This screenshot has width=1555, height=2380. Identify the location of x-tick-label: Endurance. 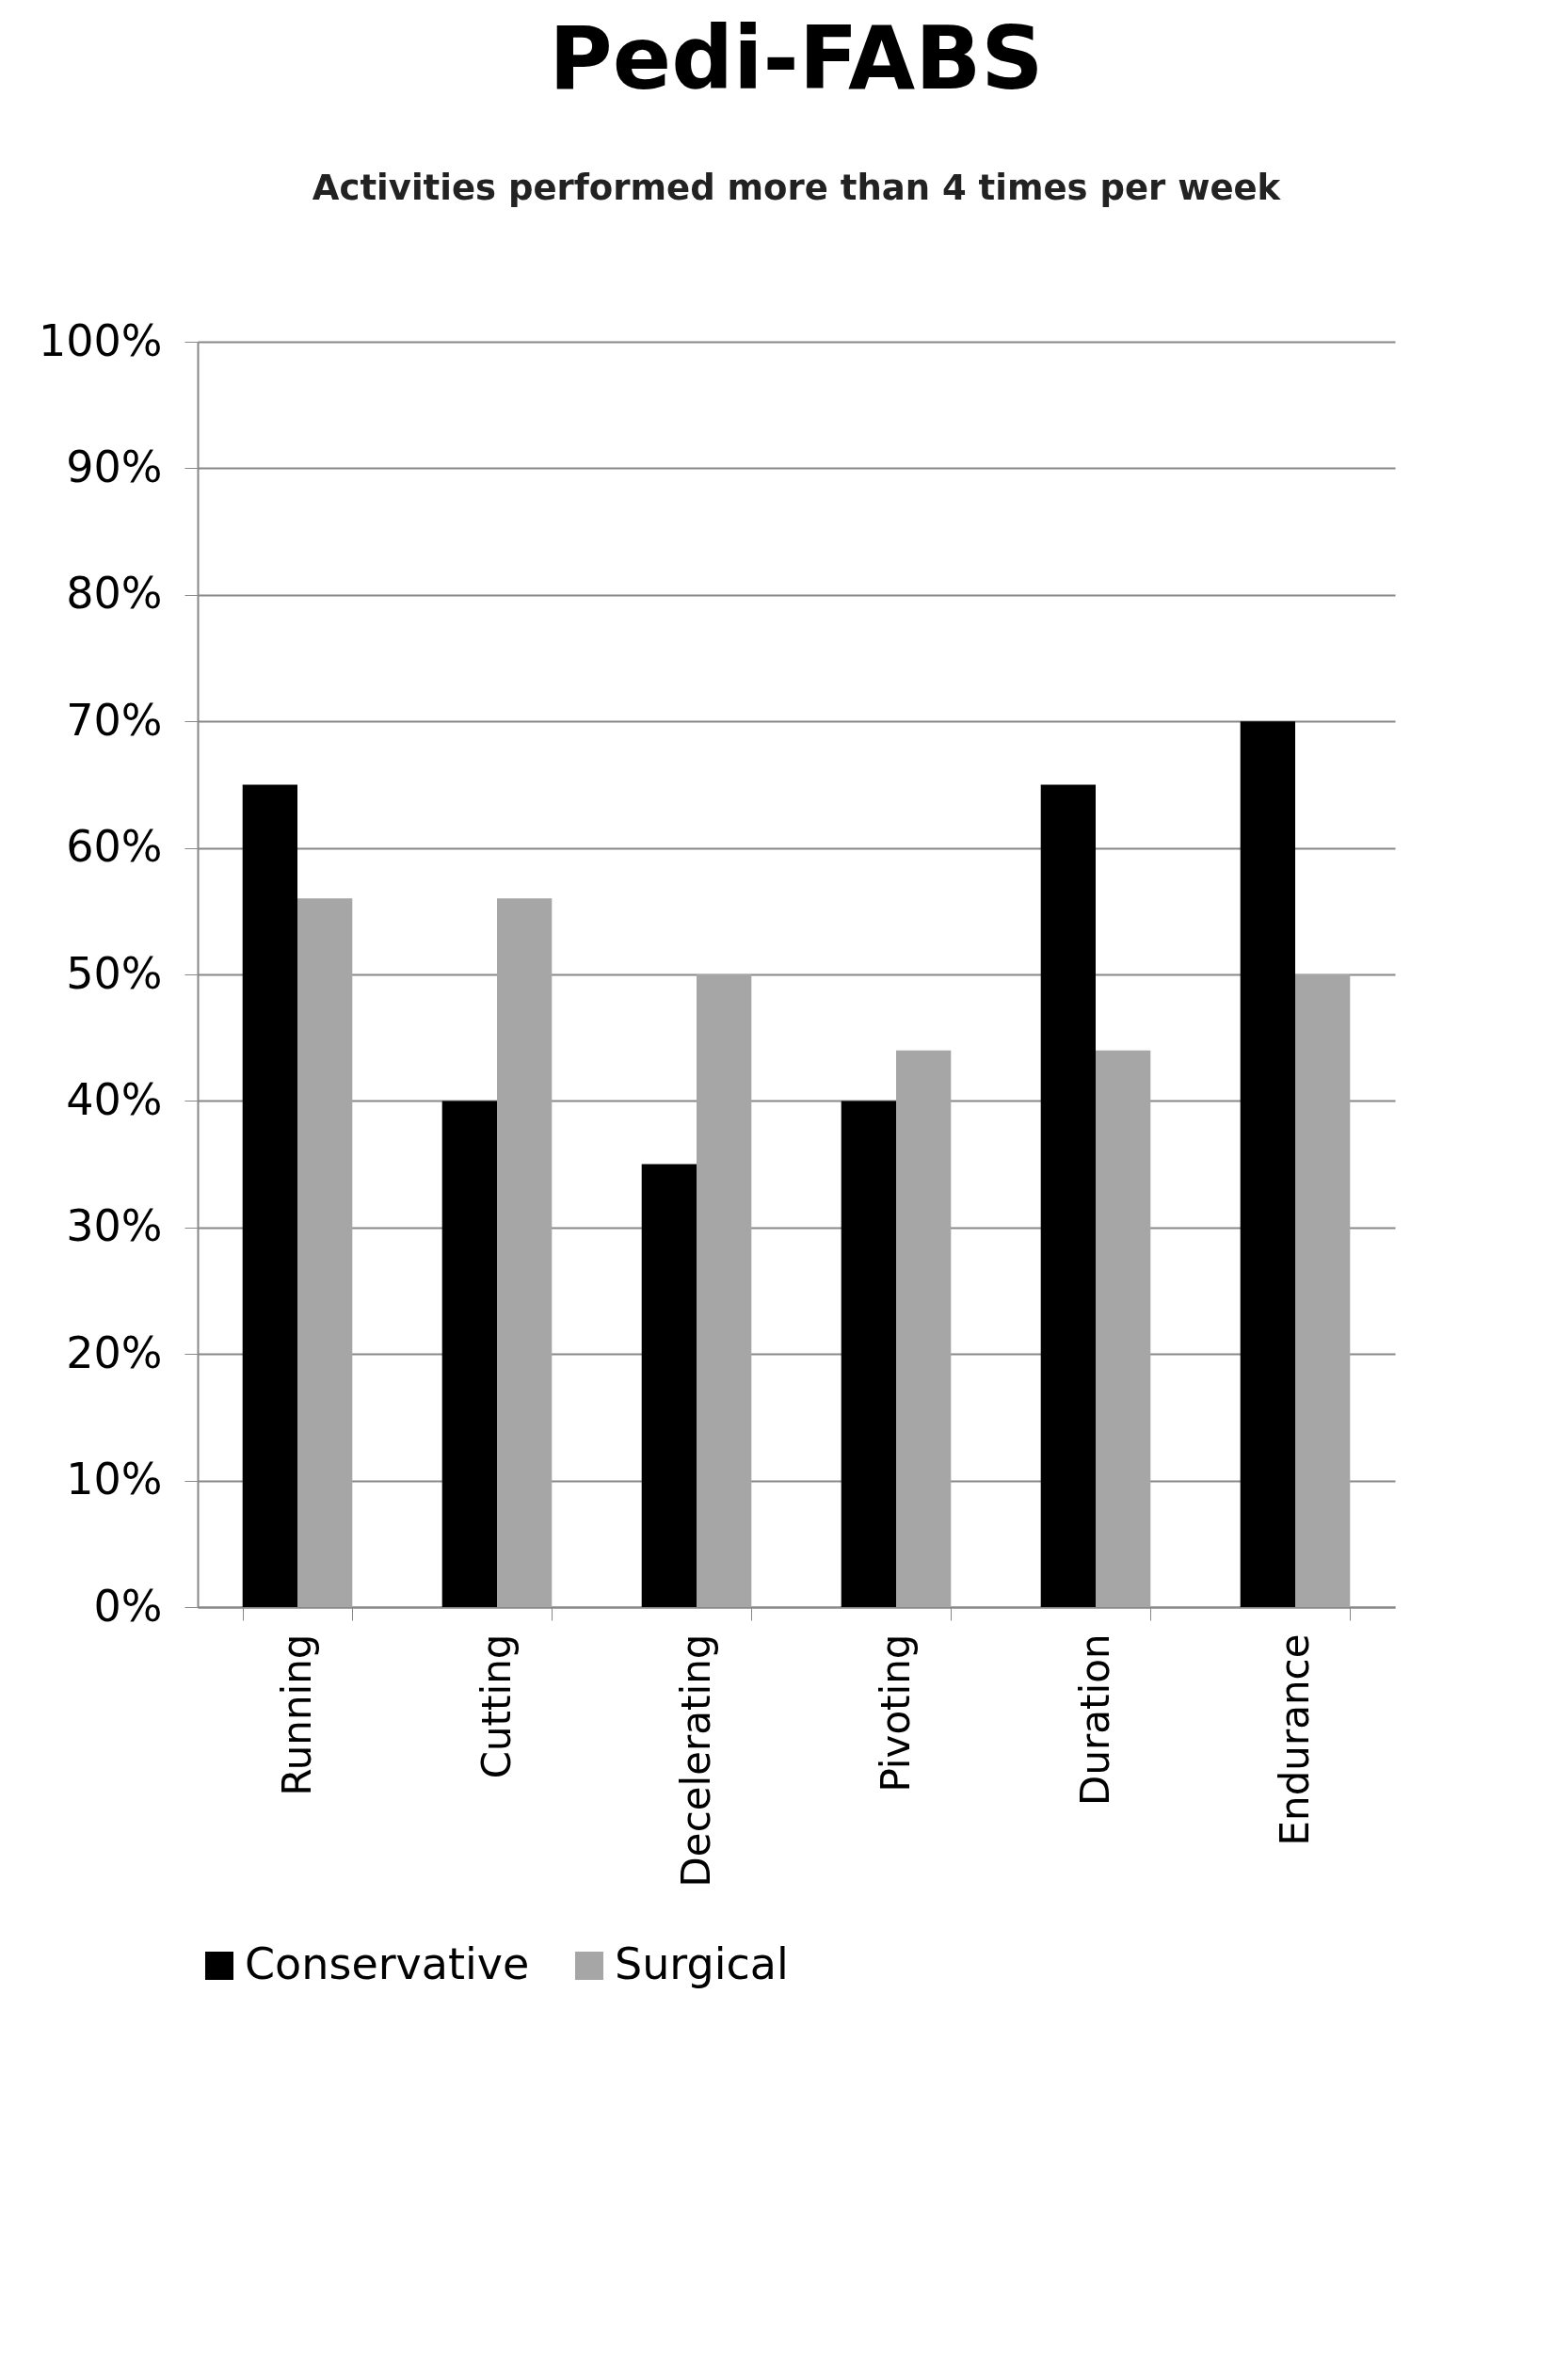
(1294, 1739).